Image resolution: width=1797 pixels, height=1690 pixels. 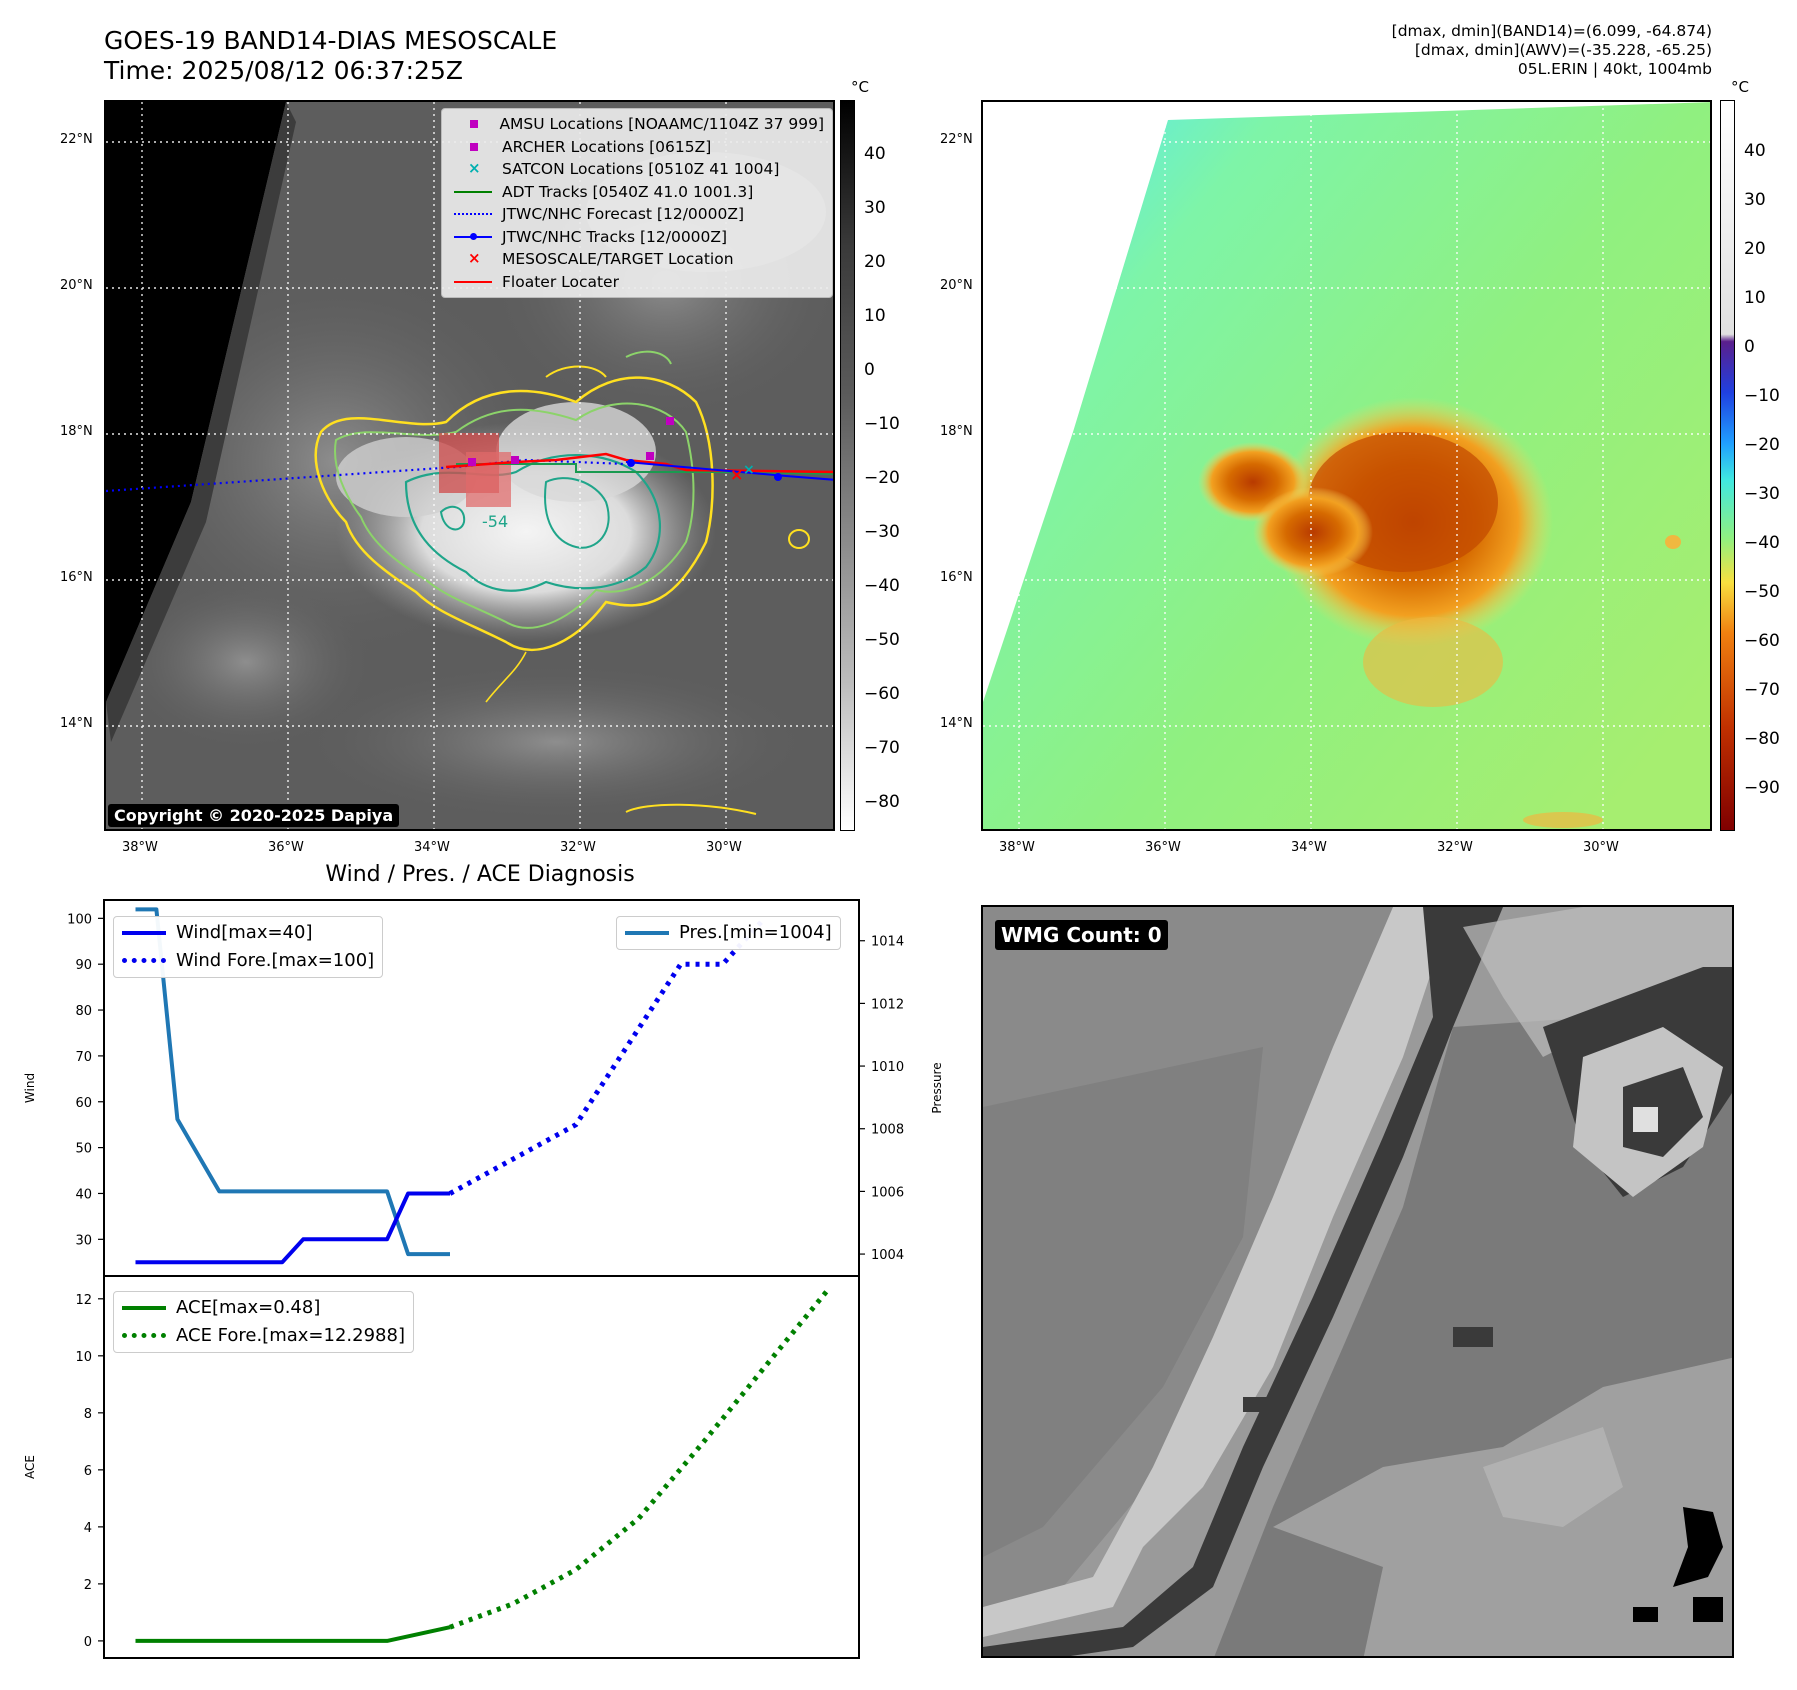 What do you see at coordinates (248, 961) in the screenshot?
I see `legend-wind-forecast: Wind Fore.[max=100]` at bounding box center [248, 961].